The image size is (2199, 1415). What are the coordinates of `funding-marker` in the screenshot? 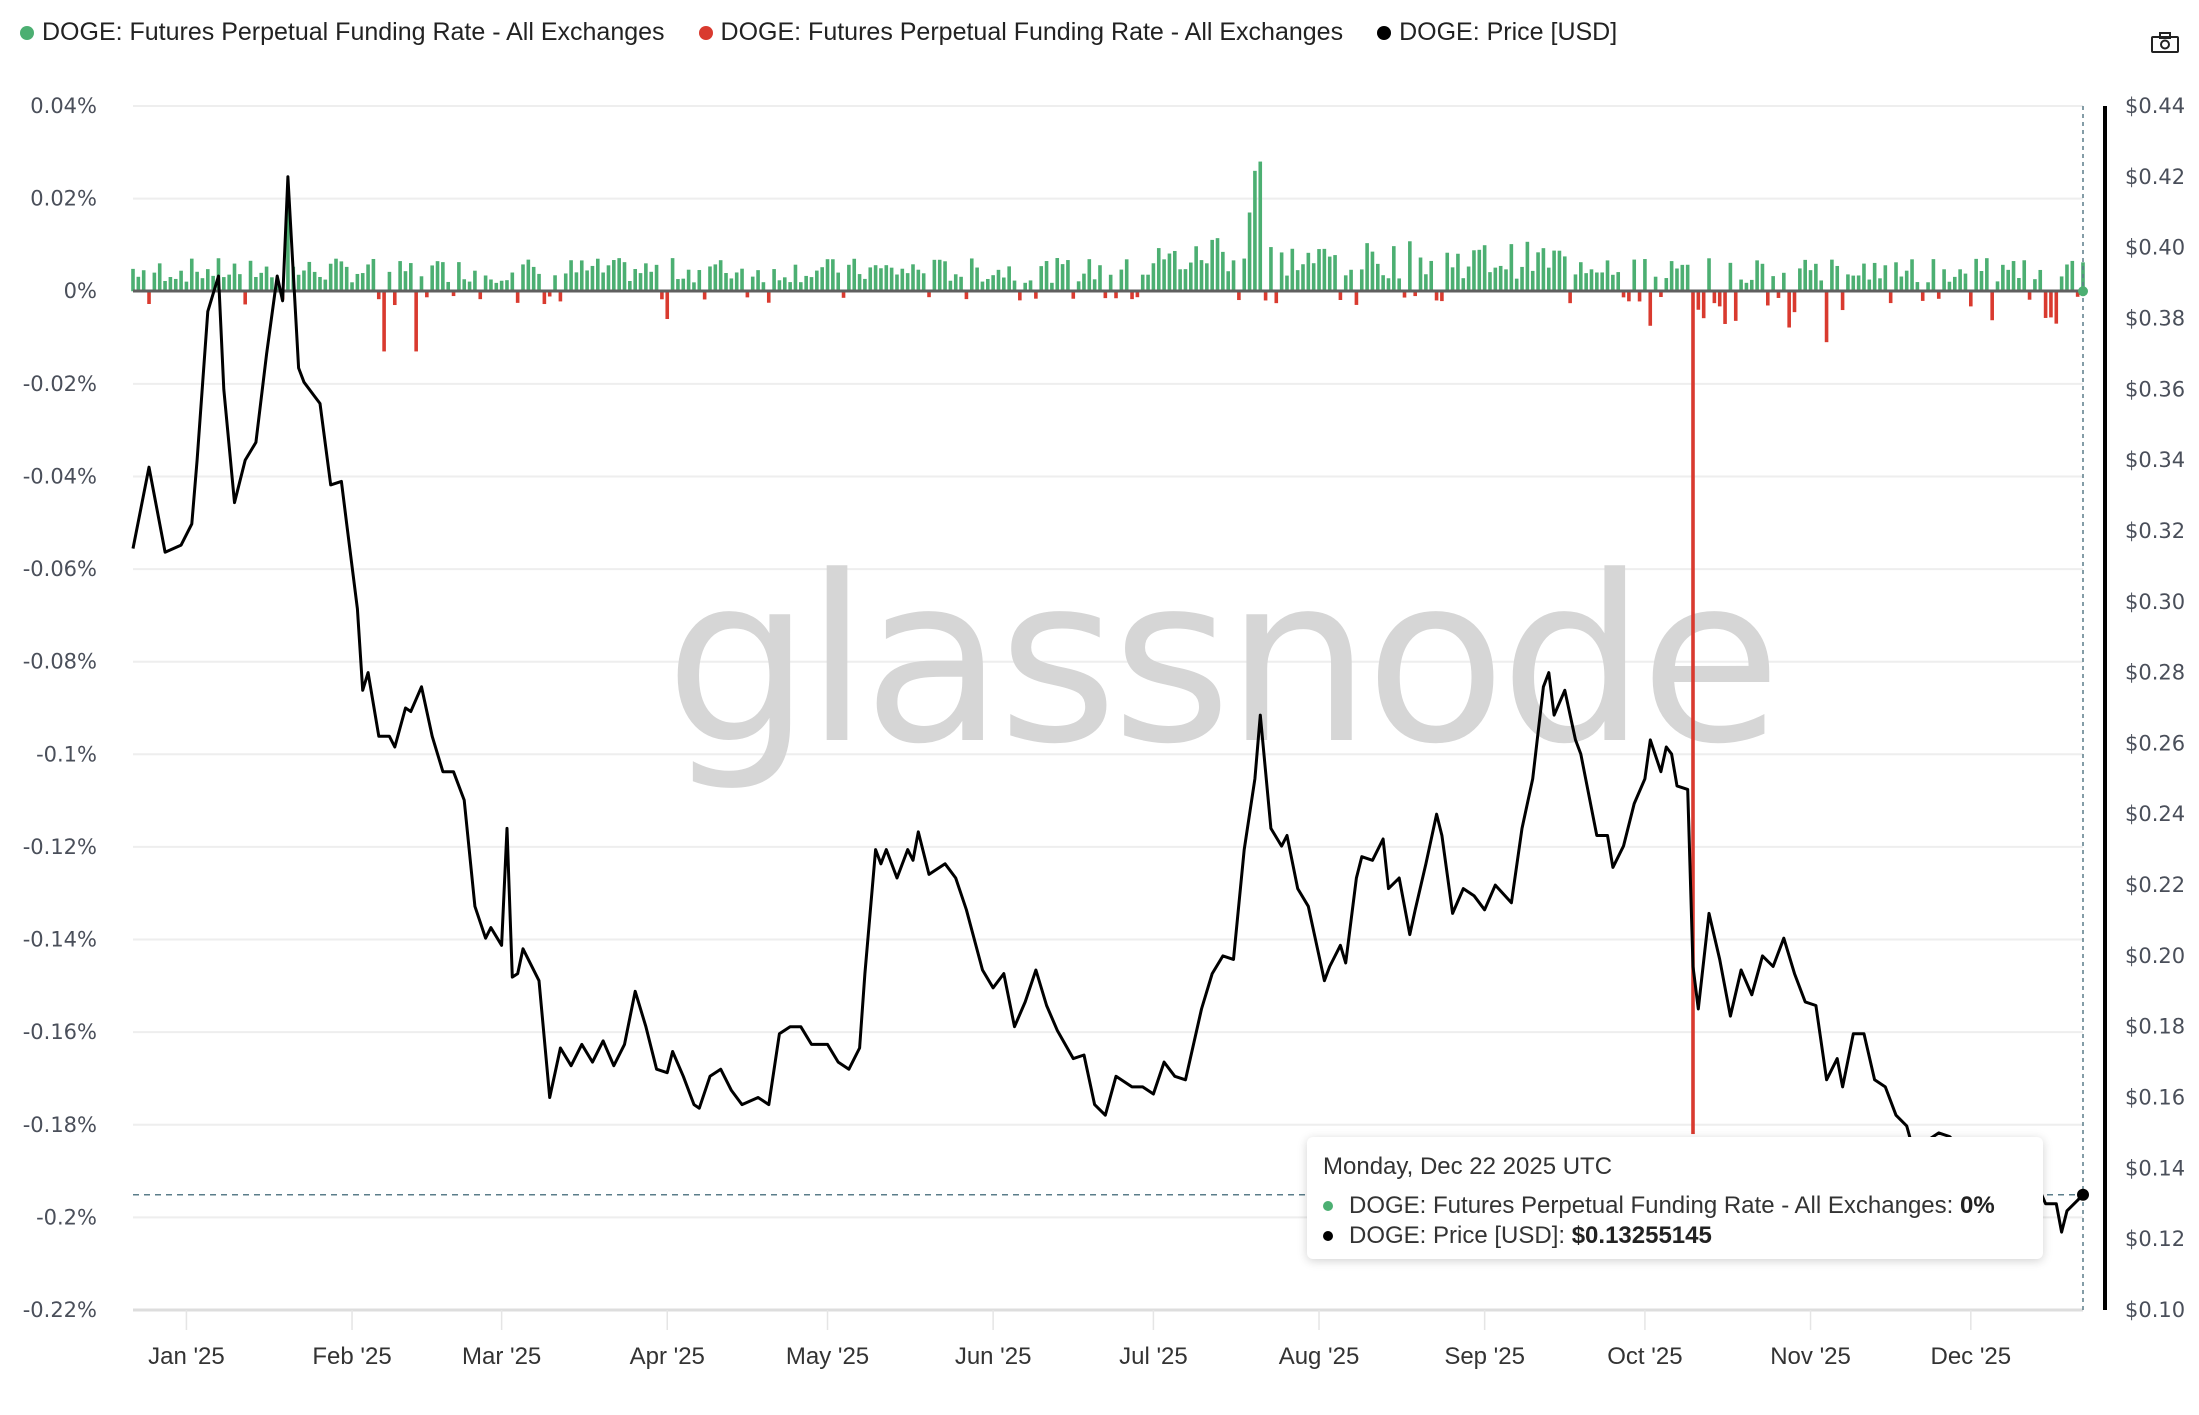 It's located at (2083, 291).